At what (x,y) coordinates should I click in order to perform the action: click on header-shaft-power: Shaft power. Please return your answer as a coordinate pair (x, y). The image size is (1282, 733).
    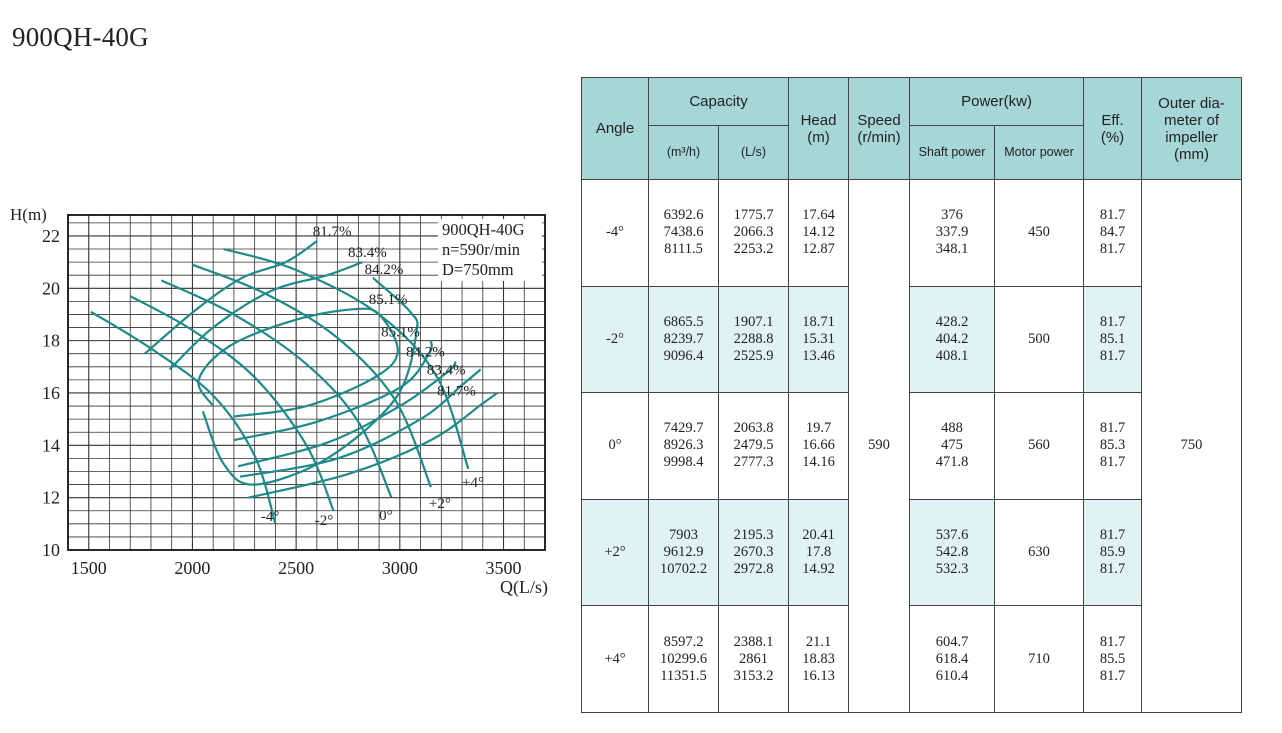
    Looking at the image, I should click on (952, 152).